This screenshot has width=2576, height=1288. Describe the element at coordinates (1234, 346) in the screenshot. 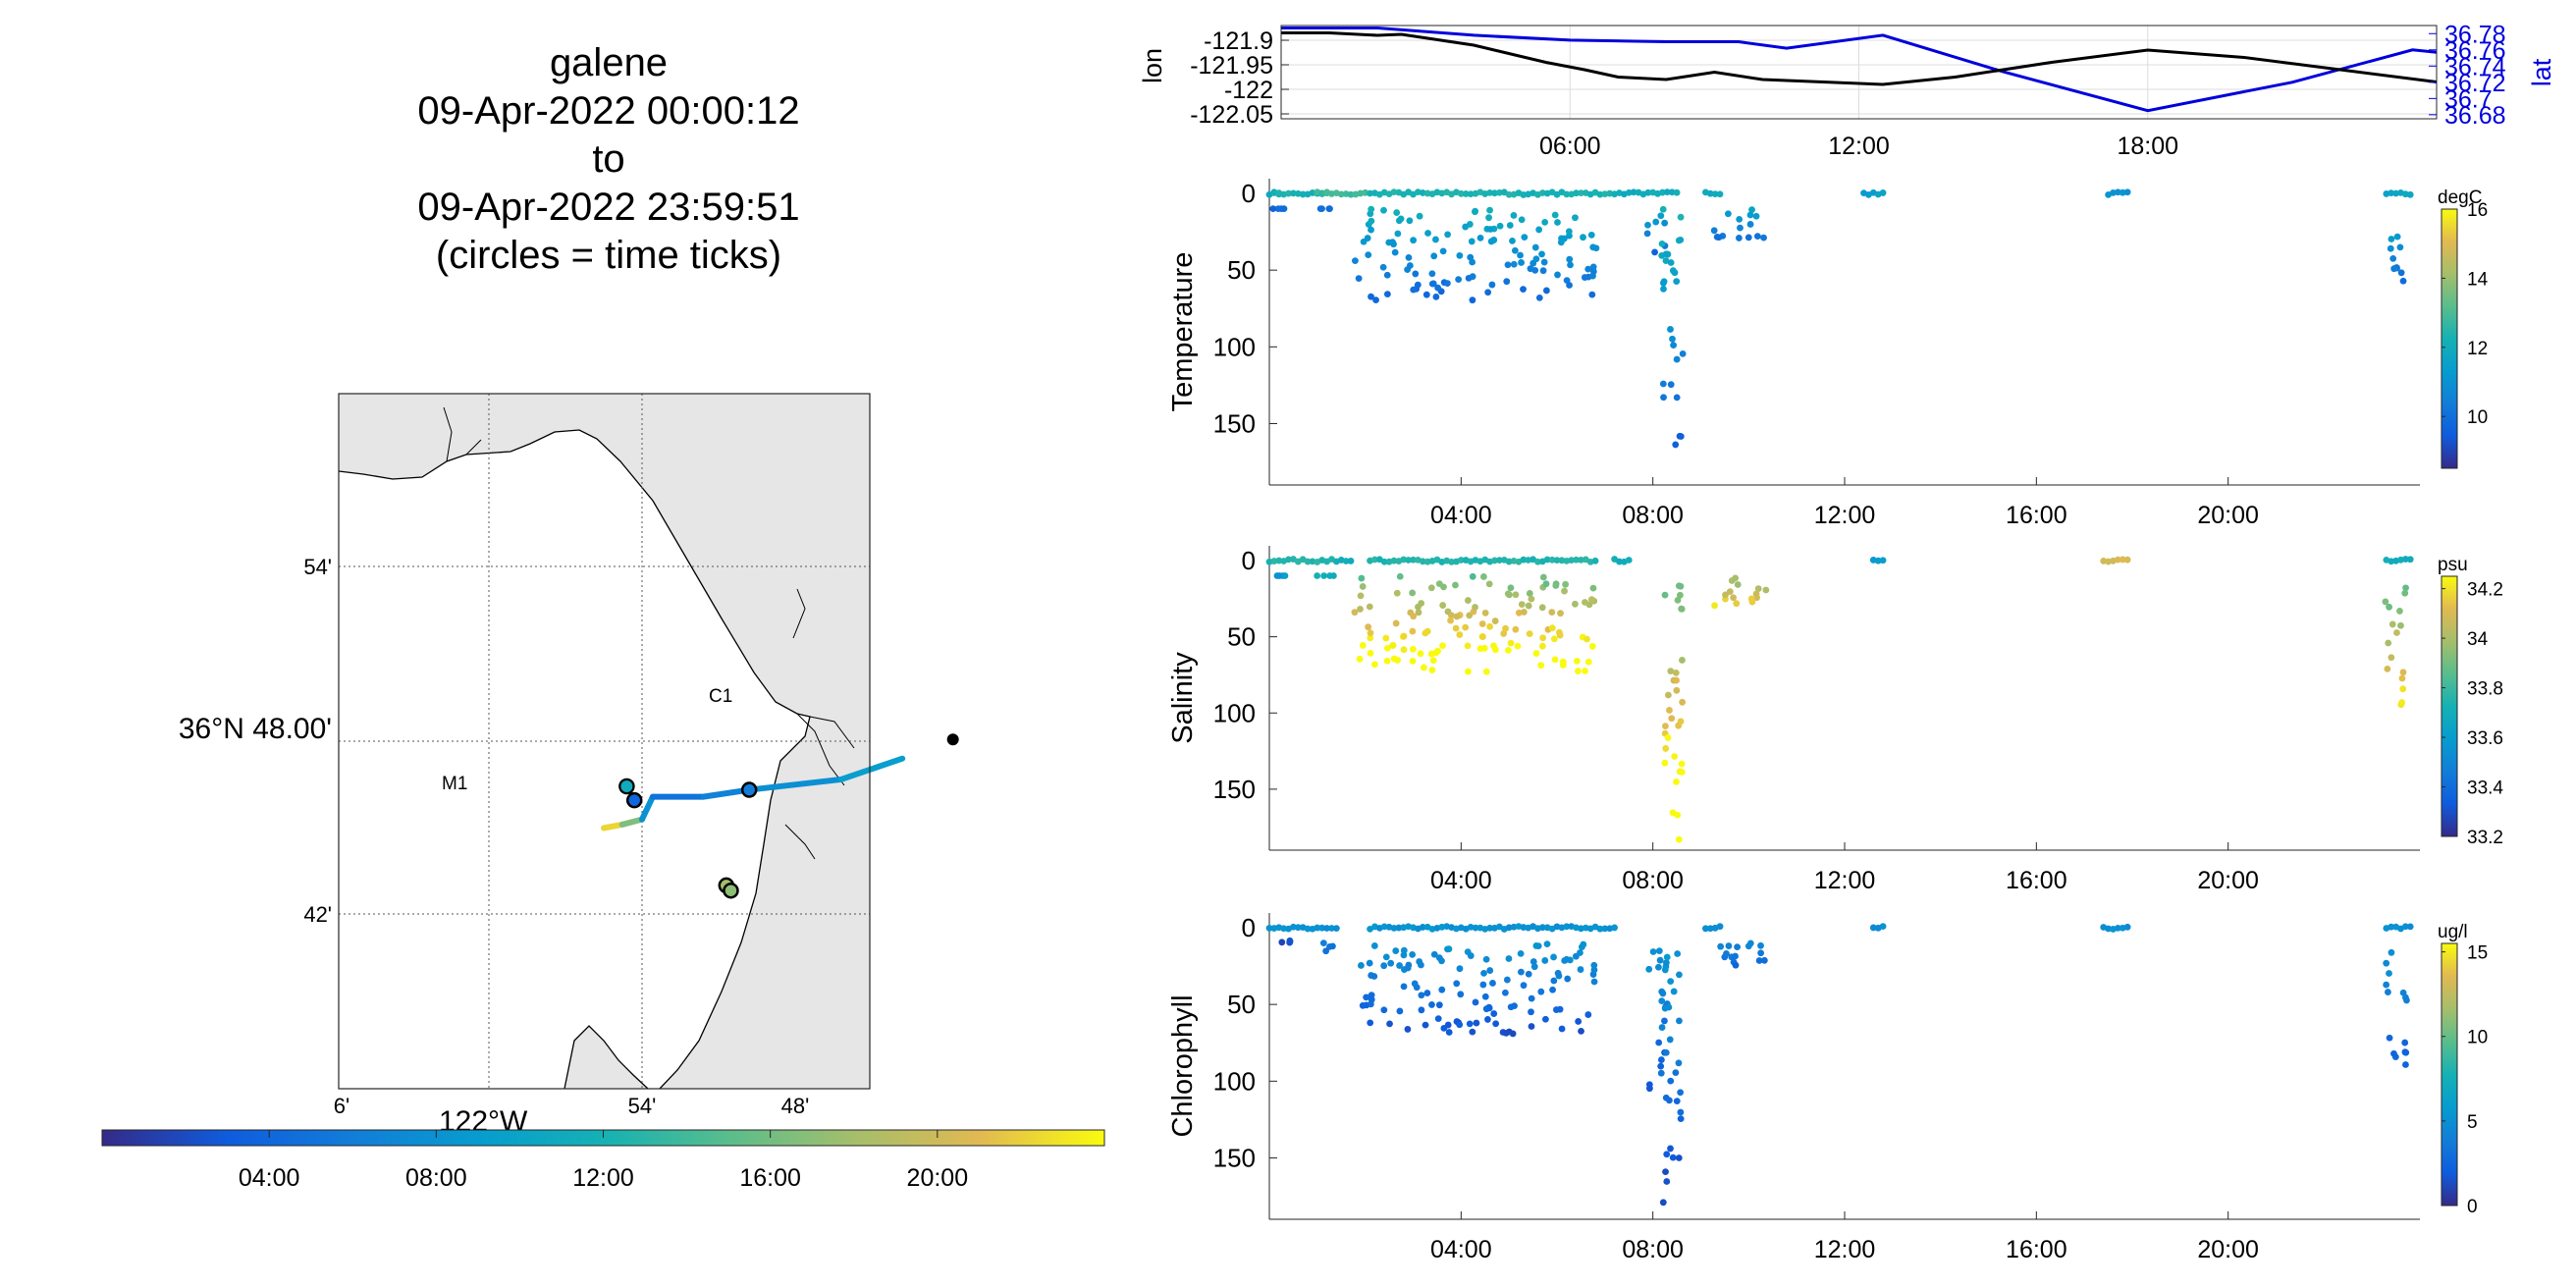

I see `temperature-ytick-label: 100` at that location.